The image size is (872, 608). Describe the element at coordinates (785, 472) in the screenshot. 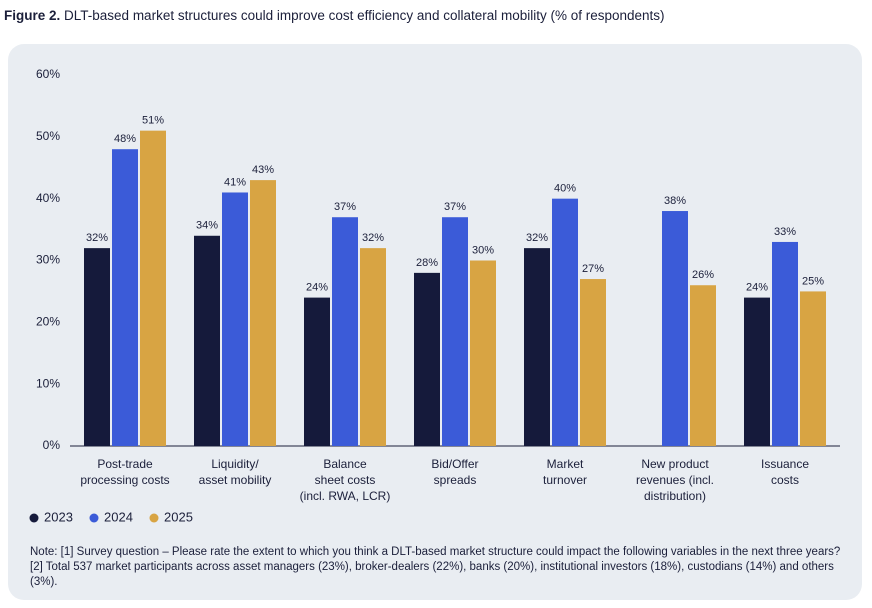

I see `x-tick-label: Issuance costs` at that location.